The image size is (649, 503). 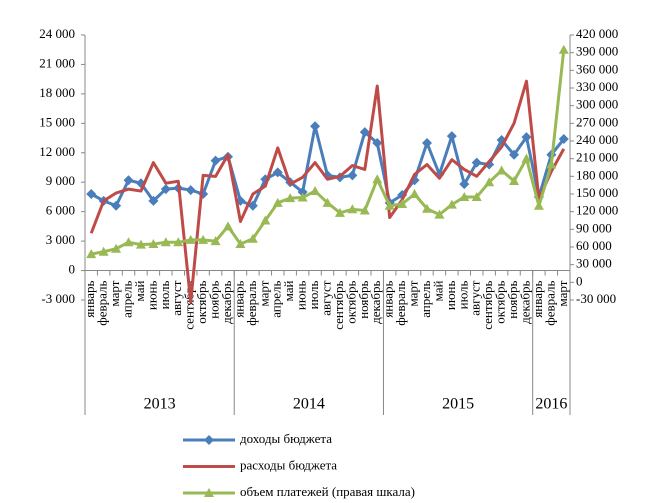 What do you see at coordinates (579, 280) in the screenshot?
I see `y2-tick-label: 0` at bounding box center [579, 280].